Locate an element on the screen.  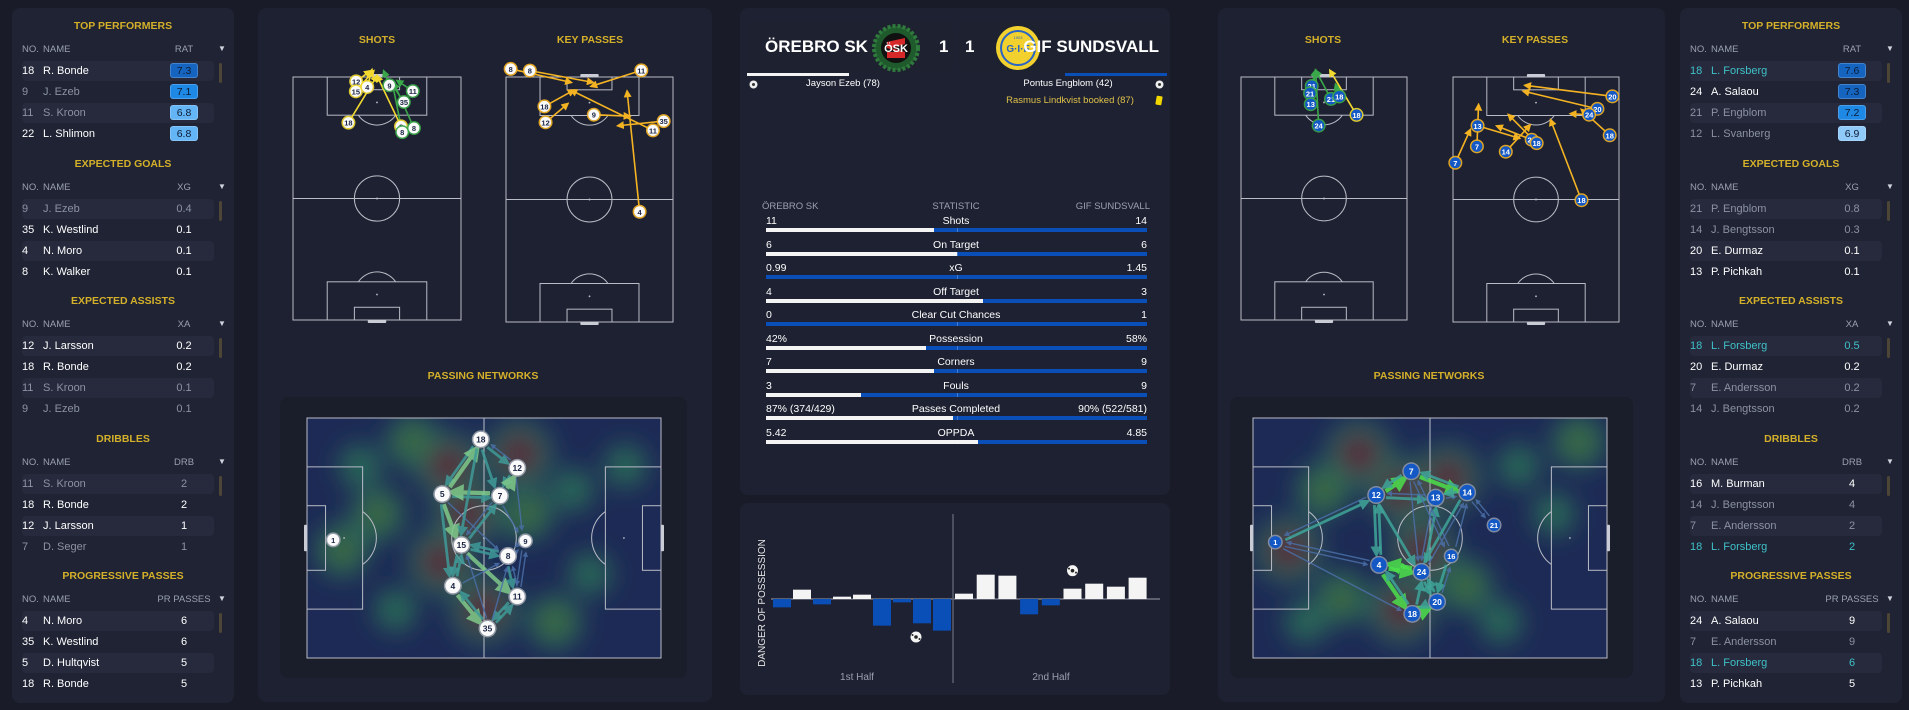
player-row: 20 E. Durmaz 0.2 is located at coordinates (1786, 367).